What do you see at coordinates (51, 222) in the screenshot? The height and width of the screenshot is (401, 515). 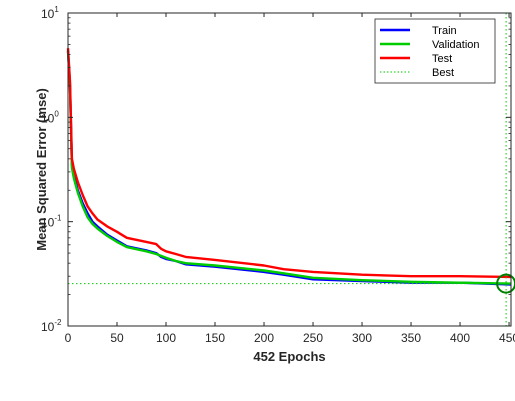 I see `y-tick-label: 10⁻¹` at bounding box center [51, 222].